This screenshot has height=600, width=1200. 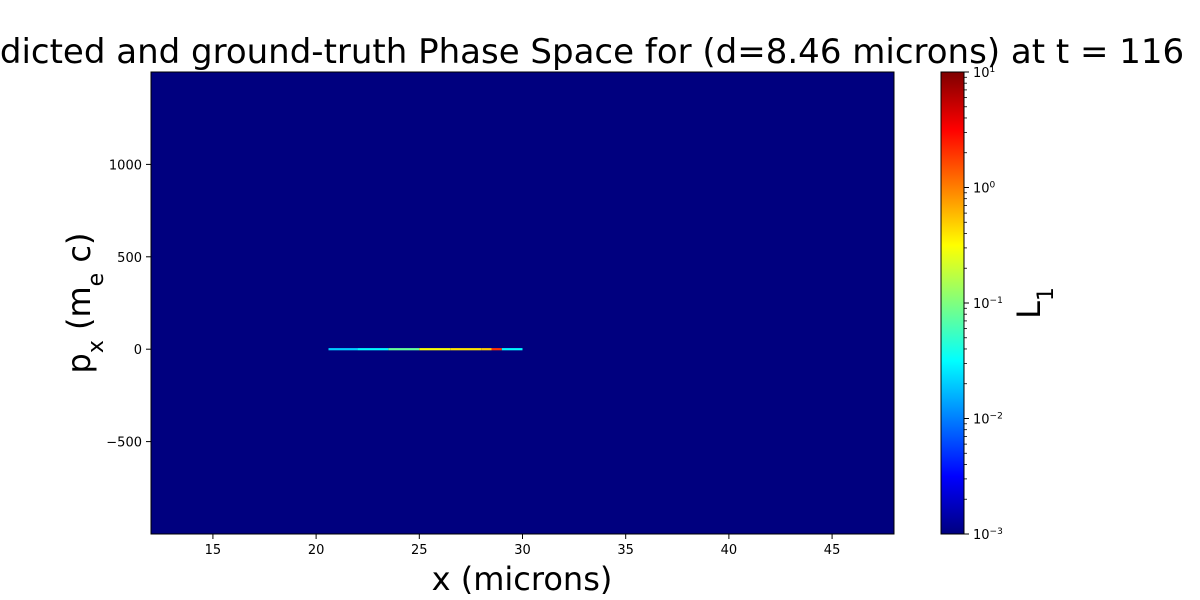 What do you see at coordinates (625, 550) in the screenshot?
I see `x-tick-label: 35` at bounding box center [625, 550].